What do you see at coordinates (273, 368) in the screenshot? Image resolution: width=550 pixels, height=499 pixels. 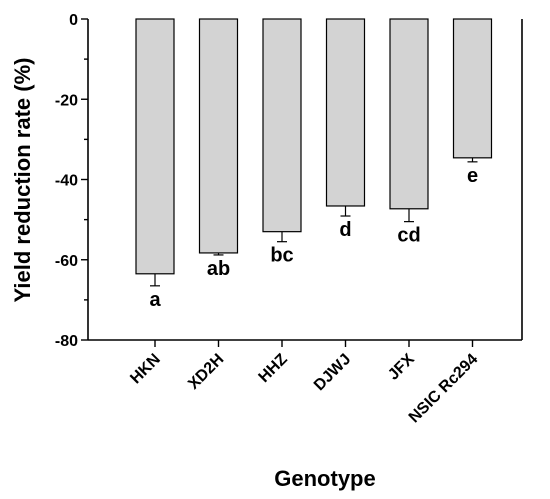 I see `x-tick-label: HHZ` at bounding box center [273, 368].